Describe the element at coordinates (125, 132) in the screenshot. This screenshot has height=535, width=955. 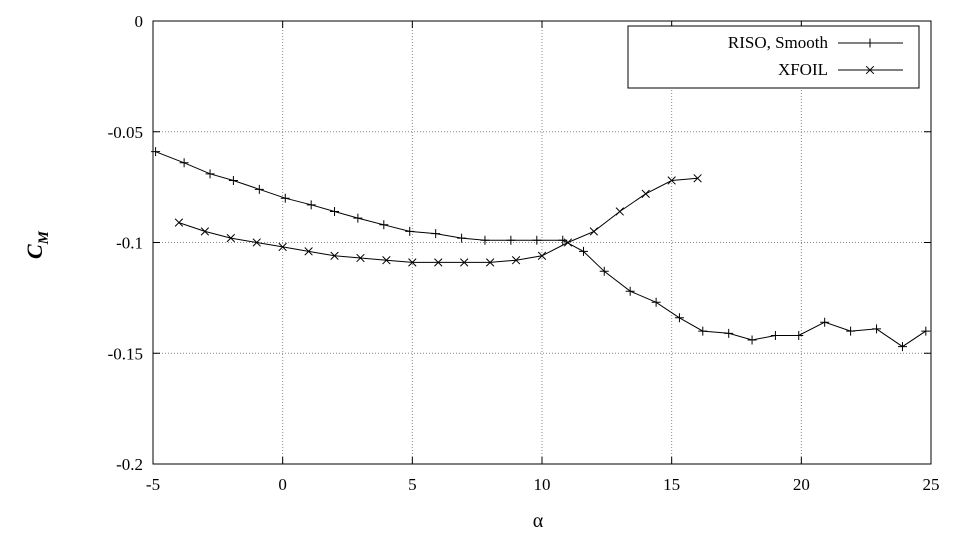
I see `y-tick-label: -0.05` at that location.